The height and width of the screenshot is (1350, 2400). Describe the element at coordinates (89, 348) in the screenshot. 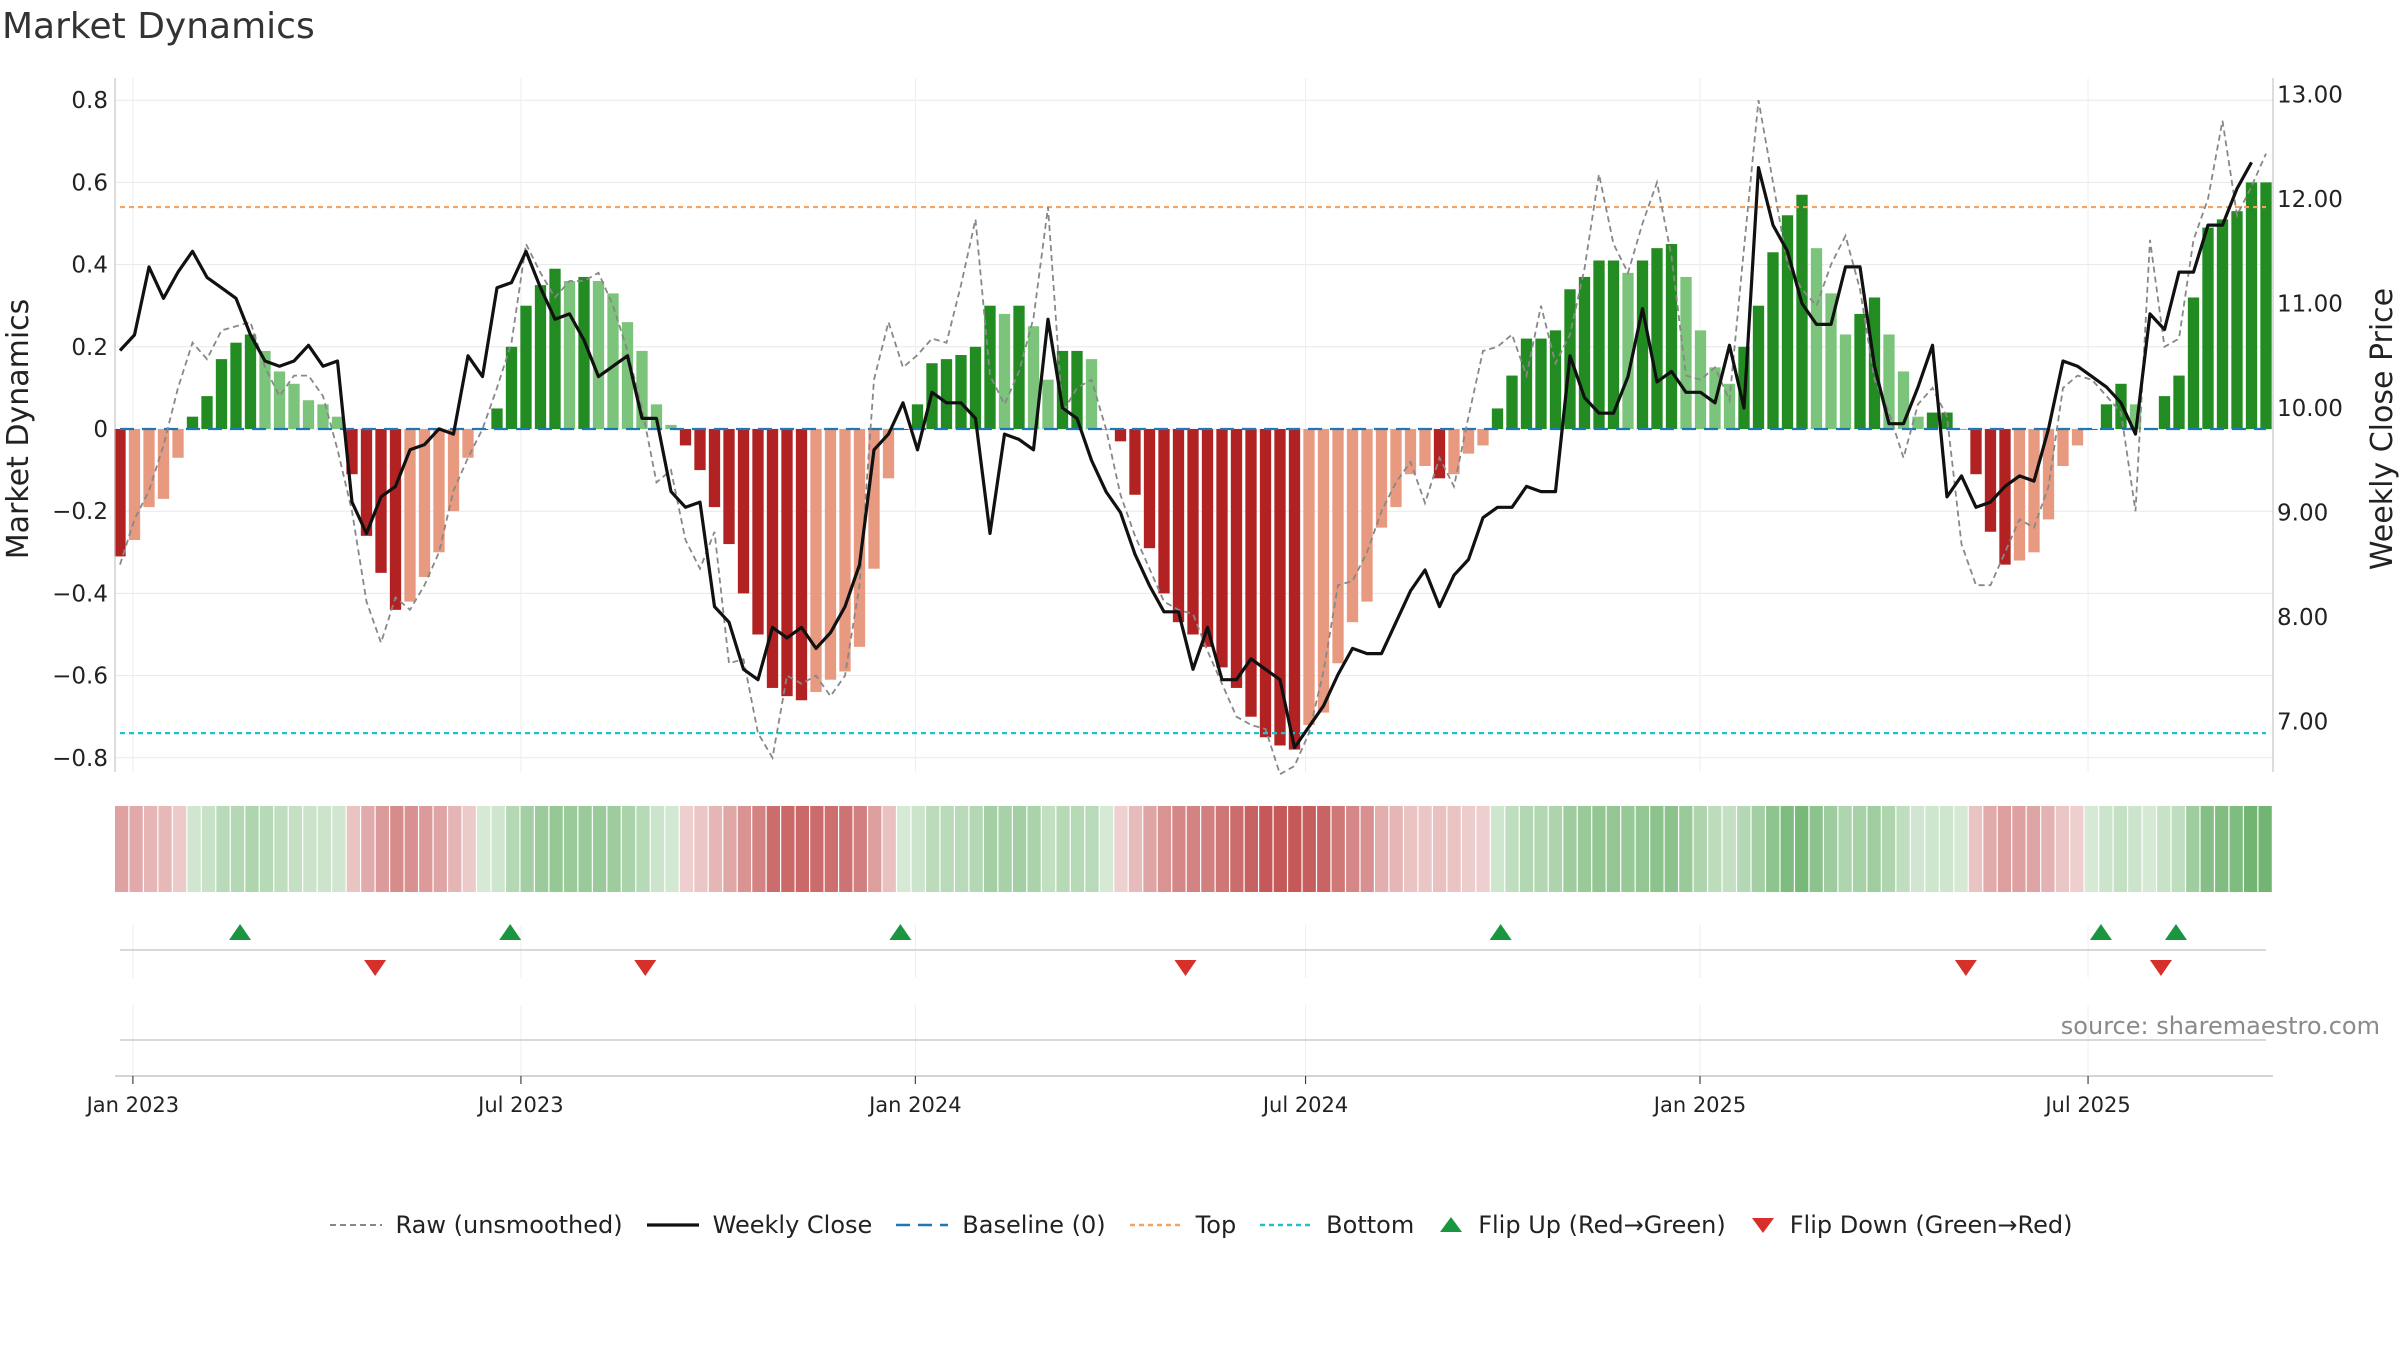

I see `left-tick-label: 0.2` at that location.